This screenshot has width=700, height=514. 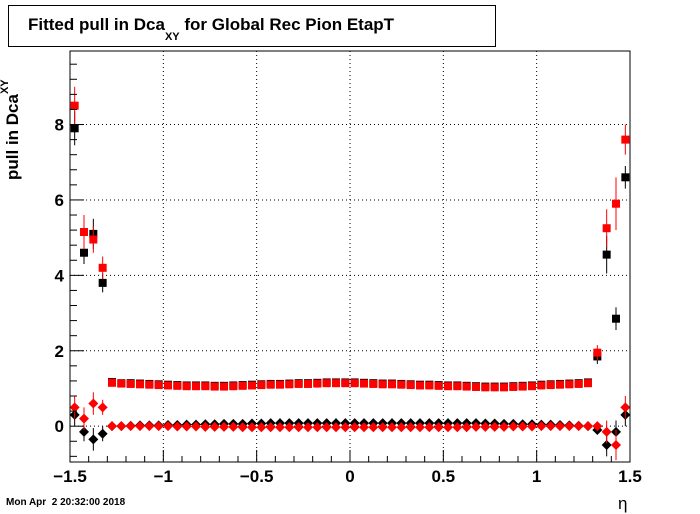 What do you see at coordinates (163, 476) in the screenshot?
I see `x-tick-label: −1` at bounding box center [163, 476].